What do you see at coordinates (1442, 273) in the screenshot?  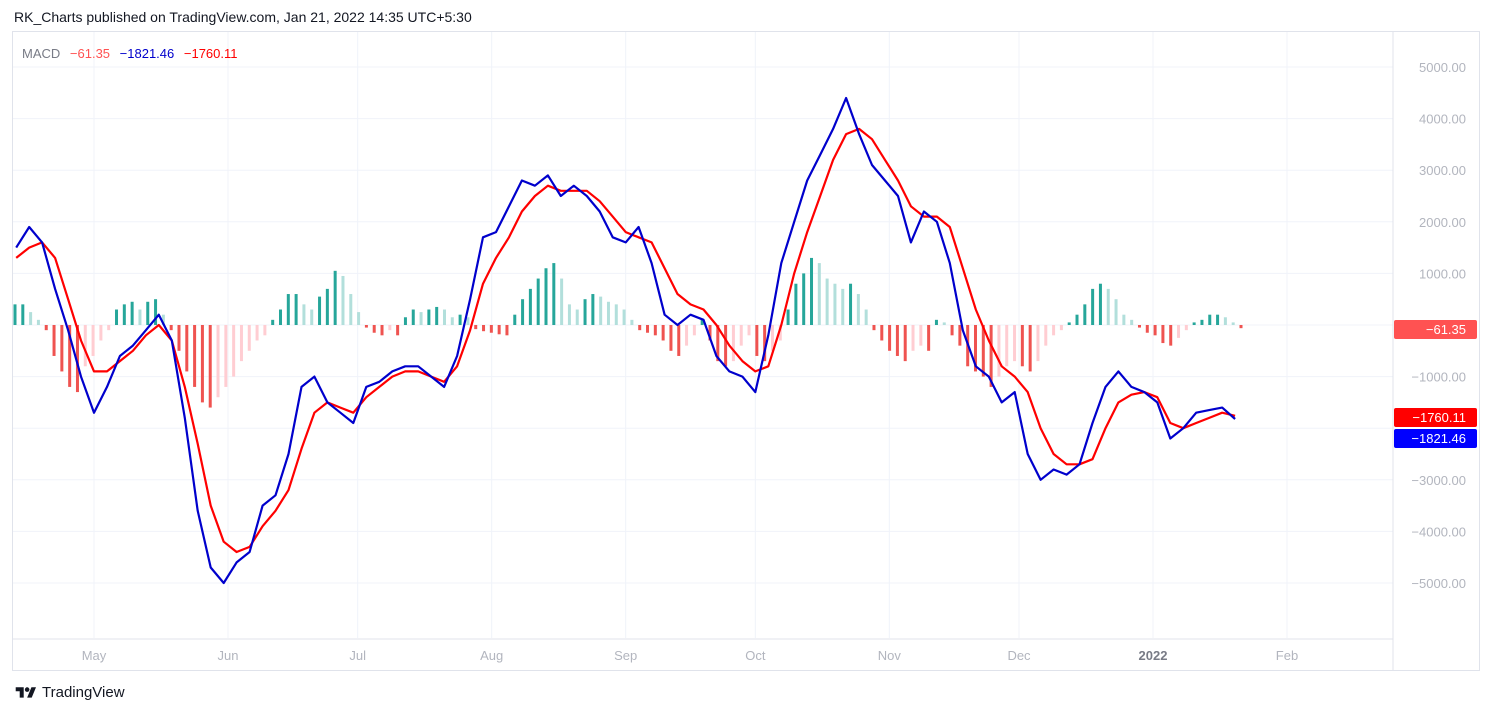 I see `y-tick-label: 1000.00` at bounding box center [1442, 273].